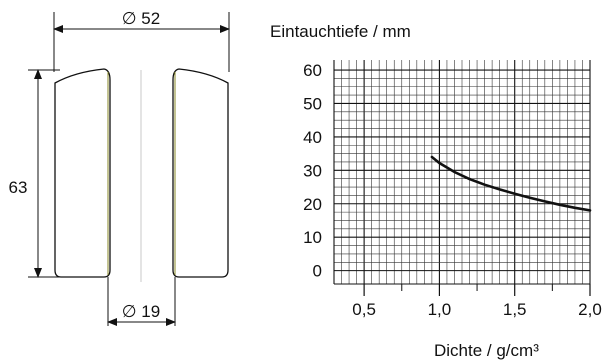 Image resolution: width=605 pixels, height=363 pixels. Describe the element at coordinates (440, 309) in the screenshot. I see `x-tick-label: 1,0` at that location.